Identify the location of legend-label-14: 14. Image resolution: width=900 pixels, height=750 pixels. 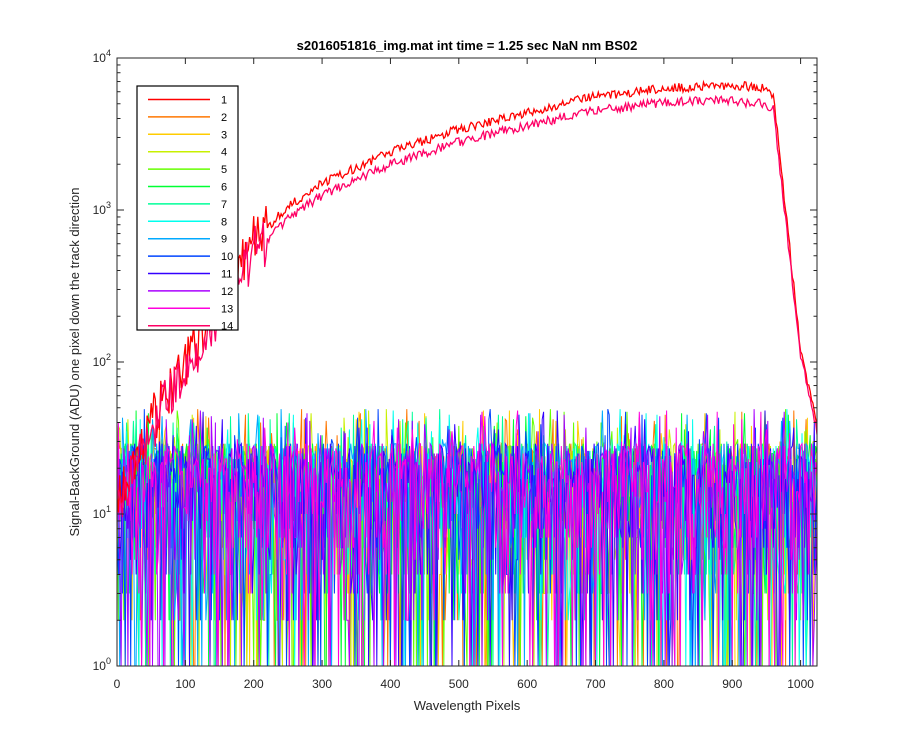
(227, 327).